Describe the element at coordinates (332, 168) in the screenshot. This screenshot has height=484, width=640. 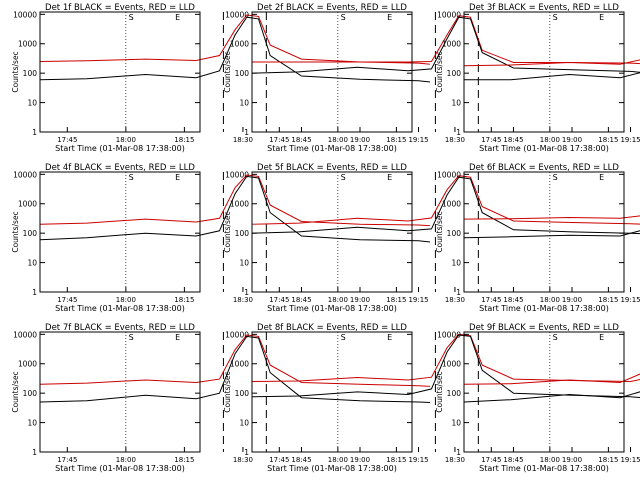
I see `panel-title: Det 5f BLACK = Events, RED = LLD` at that location.